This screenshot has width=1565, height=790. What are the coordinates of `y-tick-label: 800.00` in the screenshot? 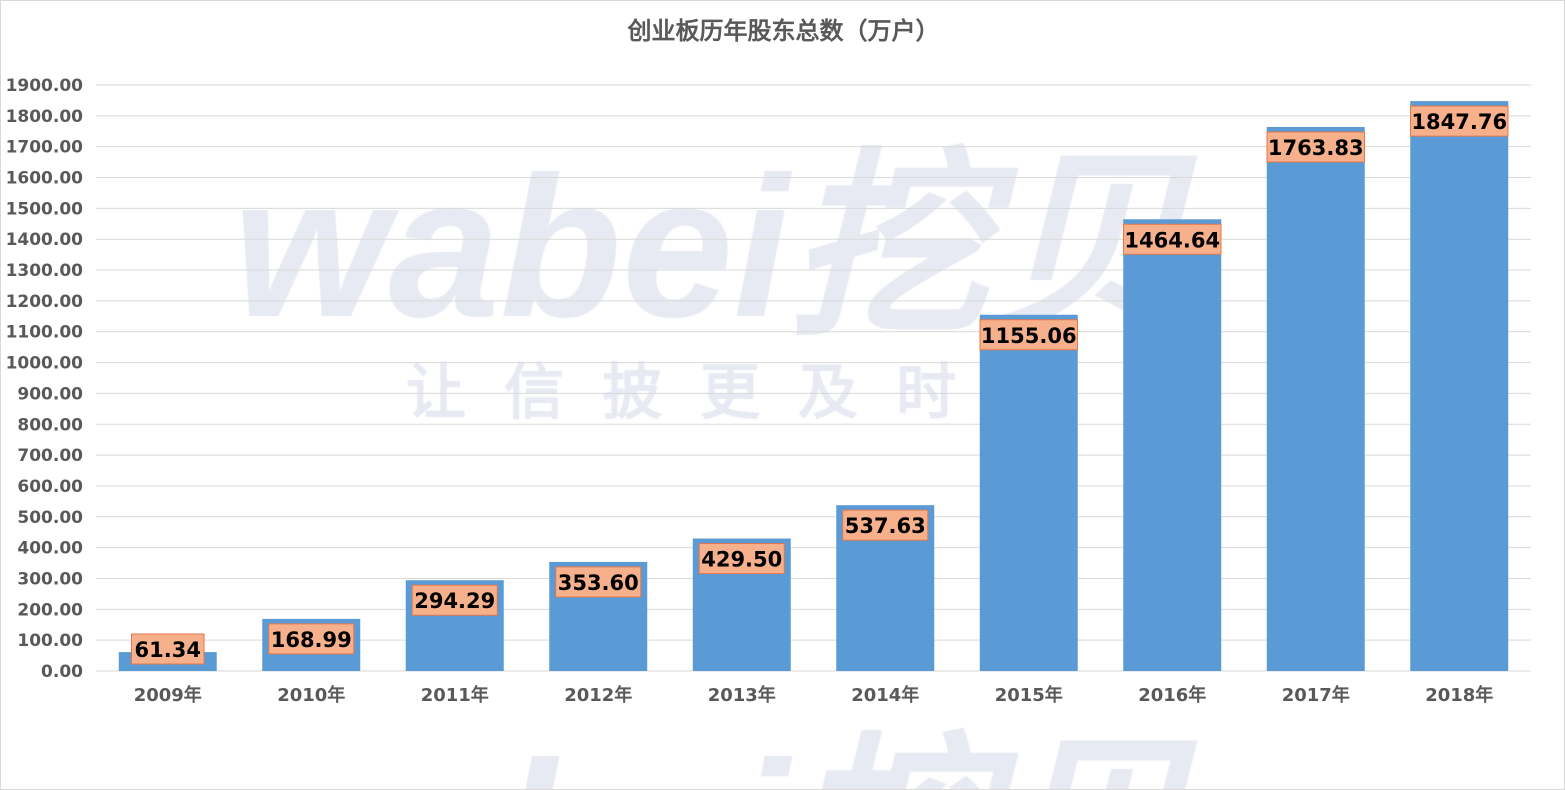 It's located at (50, 425).